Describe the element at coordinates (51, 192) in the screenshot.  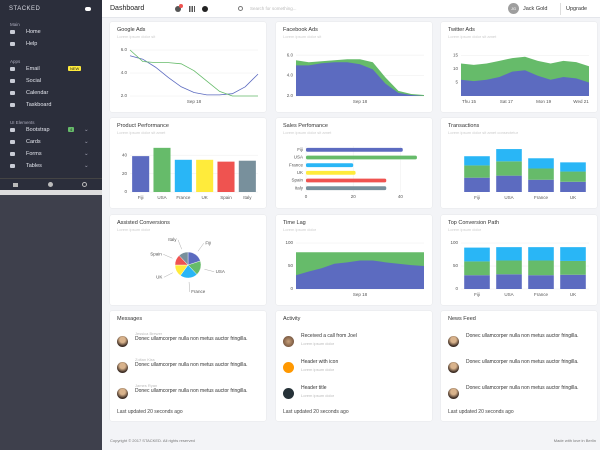
I see `scrollbar` at that location.